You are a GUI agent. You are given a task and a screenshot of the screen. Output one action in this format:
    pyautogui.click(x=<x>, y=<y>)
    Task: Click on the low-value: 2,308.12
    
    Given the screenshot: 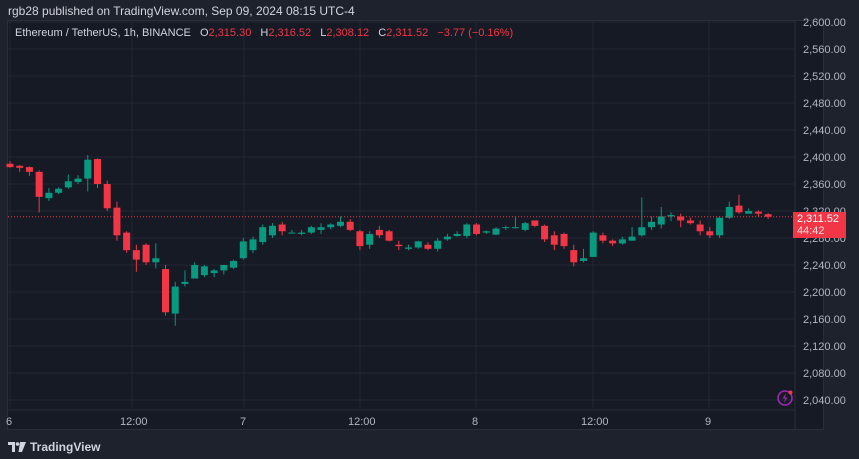 What is the action you would take?
    pyautogui.click(x=348, y=33)
    